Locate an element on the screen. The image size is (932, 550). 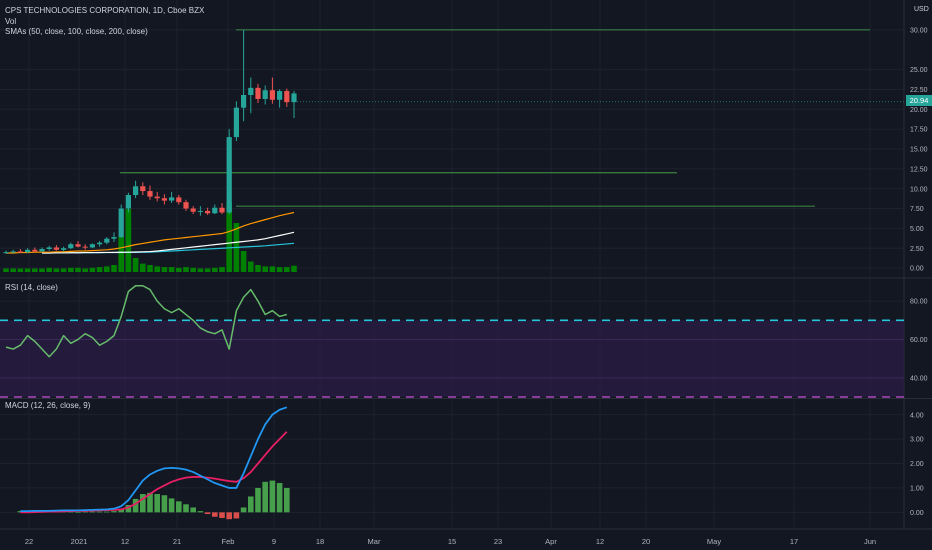
sma-legend: SMAs (50, close, 100, close, 200, close) is located at coordinates (76, 31).